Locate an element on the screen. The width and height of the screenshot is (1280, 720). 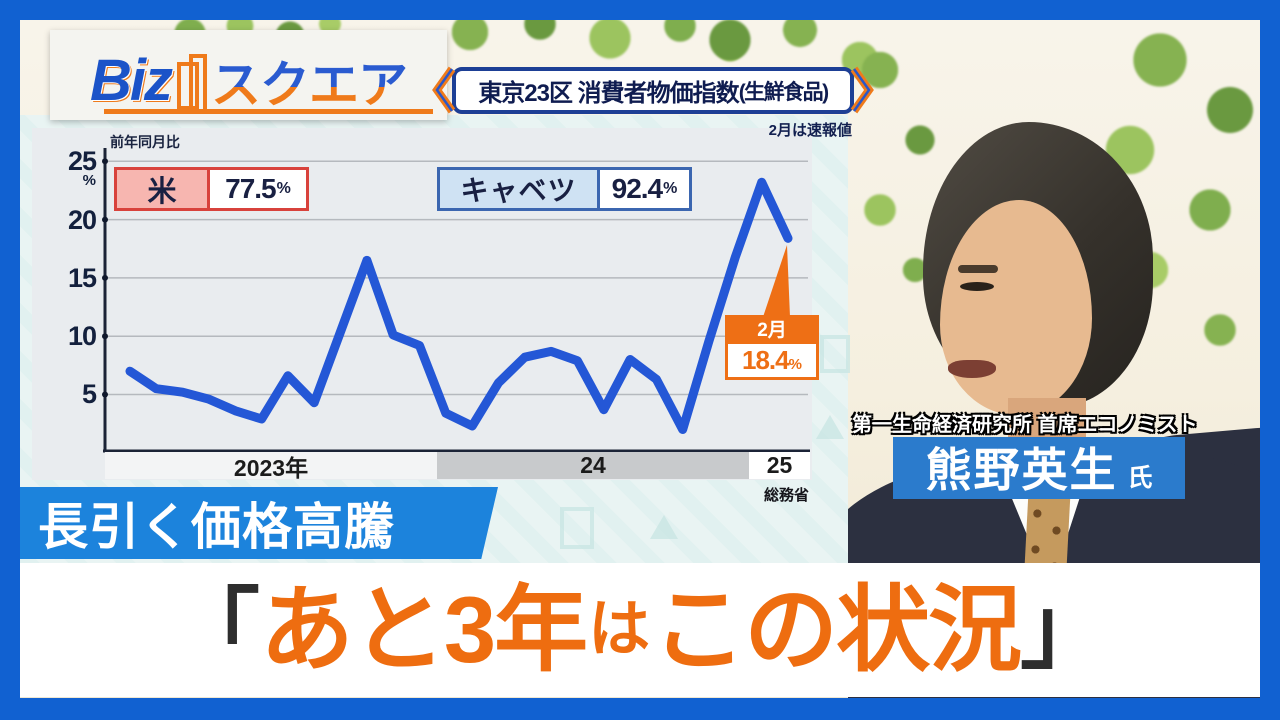
y-tick-5: 5 is located at coordinates (89, 394).